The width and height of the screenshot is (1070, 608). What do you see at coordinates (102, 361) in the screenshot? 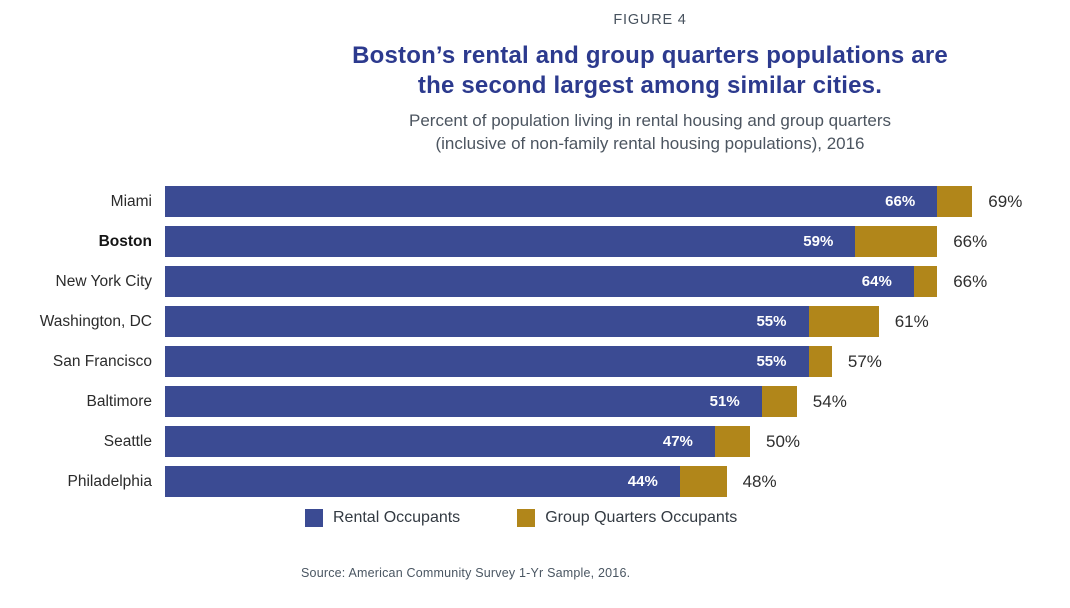
I see `category-label: San Francisco` at bounding box center [102, 361].